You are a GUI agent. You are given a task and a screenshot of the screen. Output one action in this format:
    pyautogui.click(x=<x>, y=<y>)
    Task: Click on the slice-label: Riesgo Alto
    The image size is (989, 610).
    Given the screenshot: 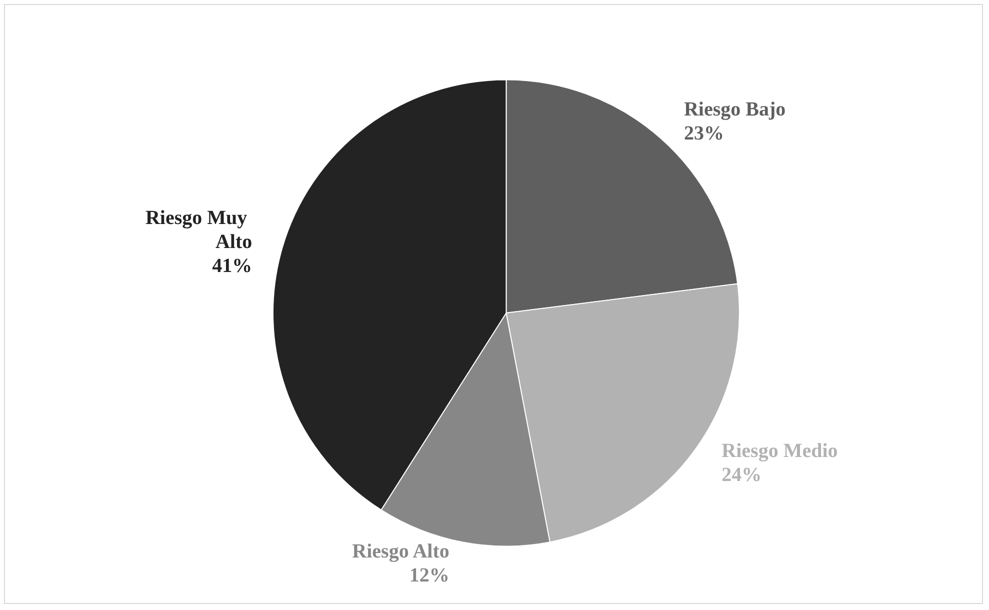 What is the action you would take?
    pyautogui.click(x=401, y=551)
    